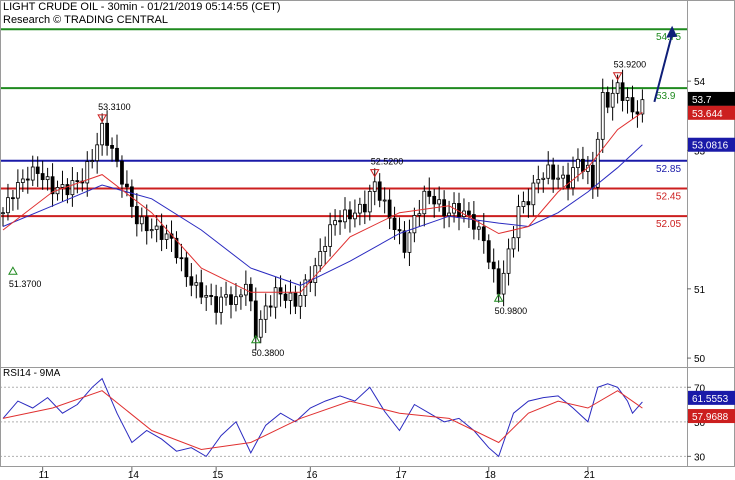 This screenshot has height=480, width=735. I want to click on price-tag-label: 53.0816, so click(710, 146).